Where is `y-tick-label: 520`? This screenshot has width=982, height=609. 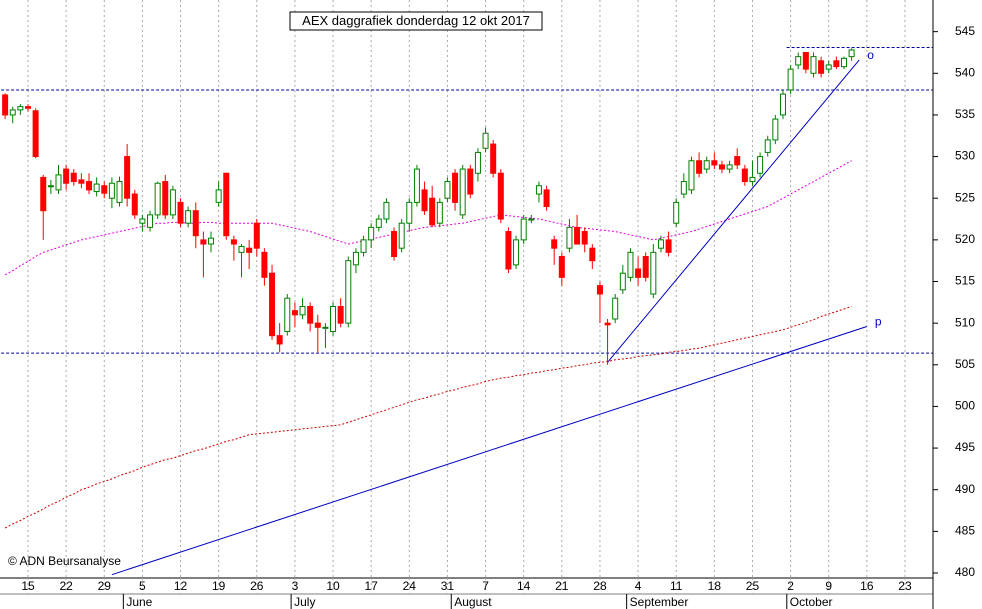 y-tick-label: 520 is located at coordinates (965, 239).